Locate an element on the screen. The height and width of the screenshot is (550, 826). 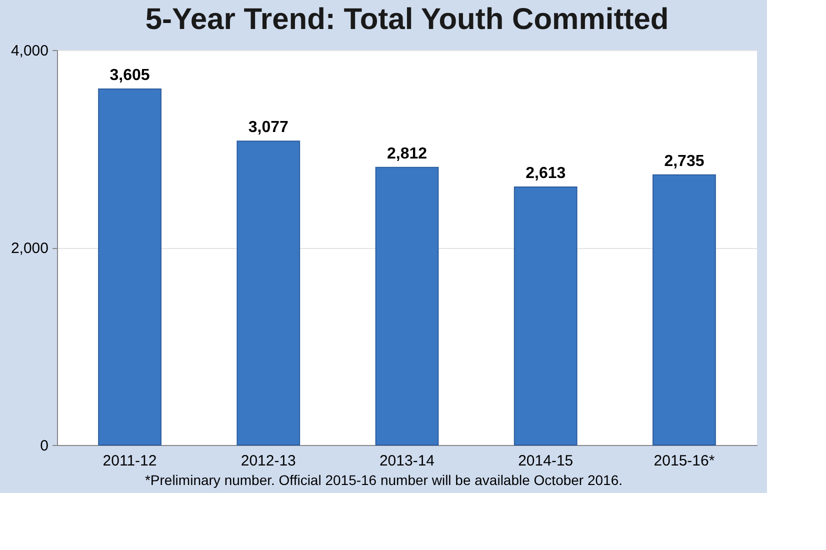
x-tick-label: 2013-14 is located at coordinates (407, 461).